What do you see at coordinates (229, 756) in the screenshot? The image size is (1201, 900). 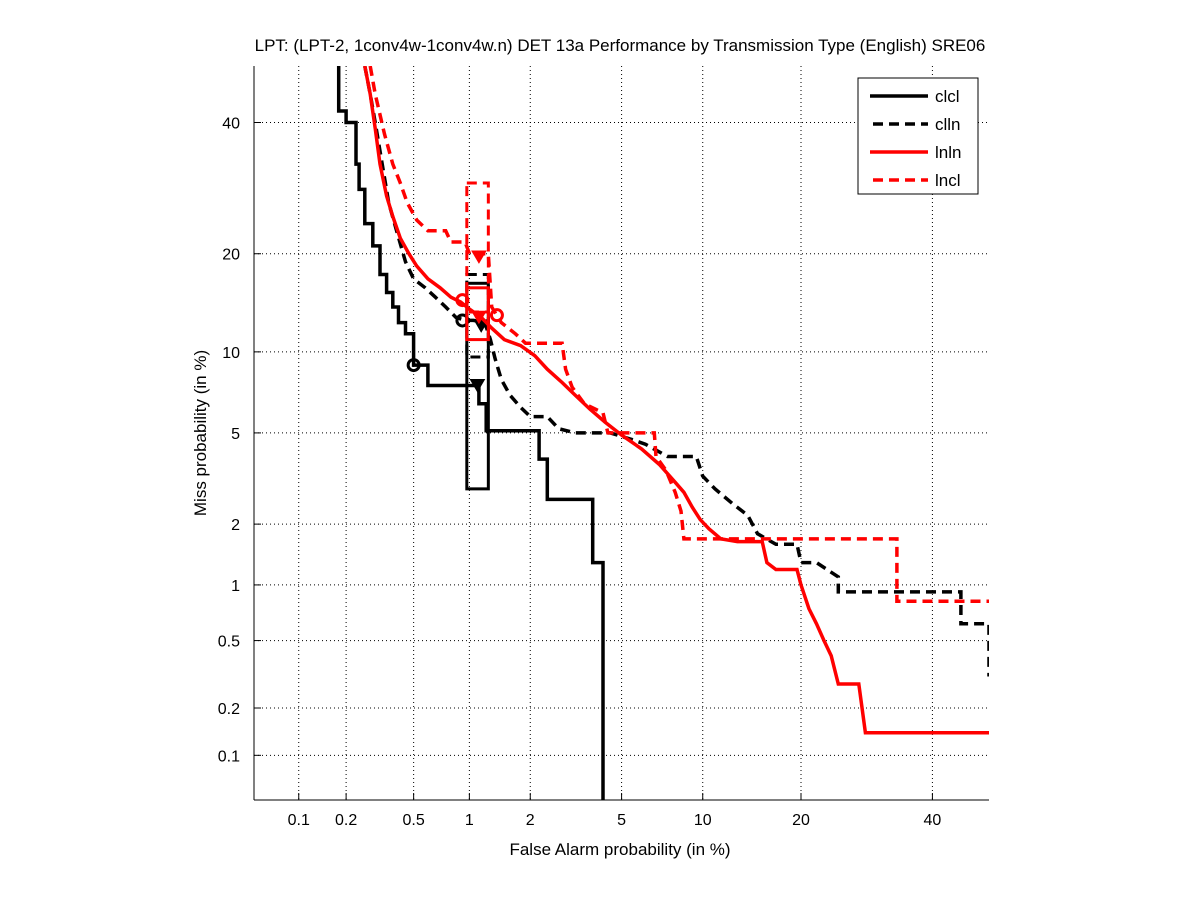 I see `y-tick-label: 0.1` at bounding box center [229, 756].